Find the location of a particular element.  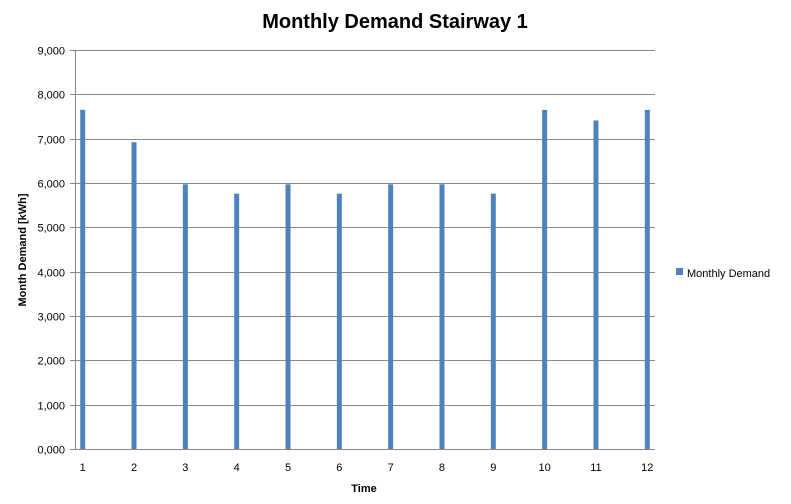

y-tick-label: 3,000 is located at coordinates (51, 318).